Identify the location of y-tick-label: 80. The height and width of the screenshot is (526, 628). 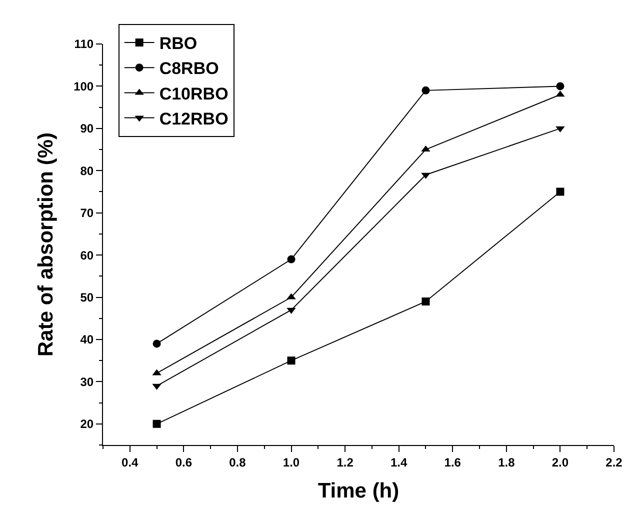
(87, 171).